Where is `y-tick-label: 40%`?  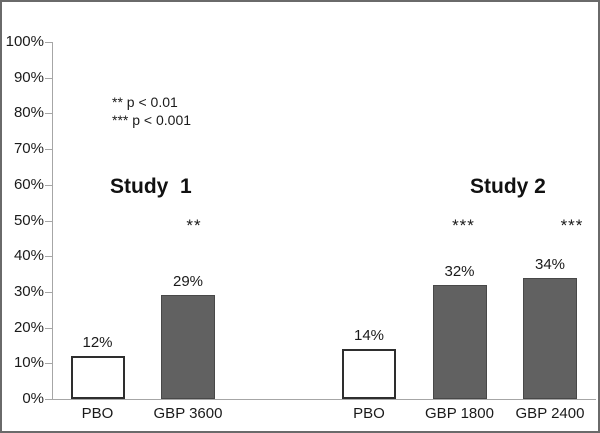 y-tick-label: 40% is located at coordinates (28, 256).